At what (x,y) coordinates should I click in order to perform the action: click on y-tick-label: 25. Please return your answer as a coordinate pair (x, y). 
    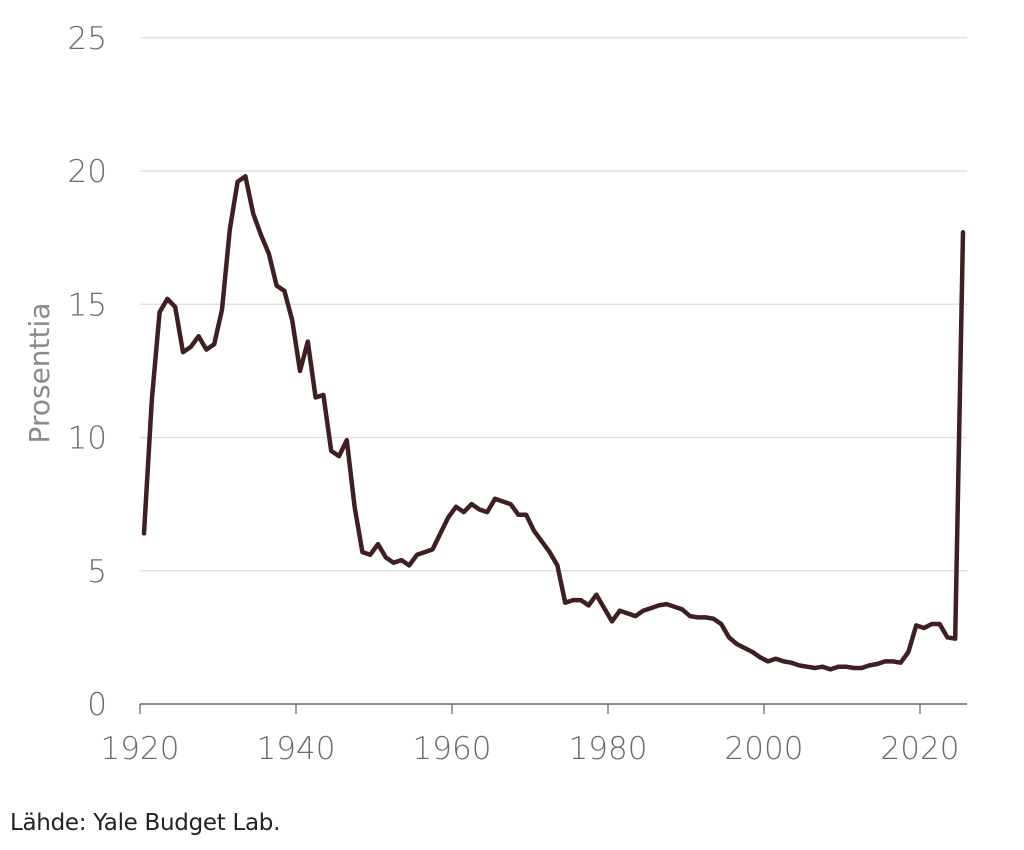
    Looking at the image, I should click on (87, 39).